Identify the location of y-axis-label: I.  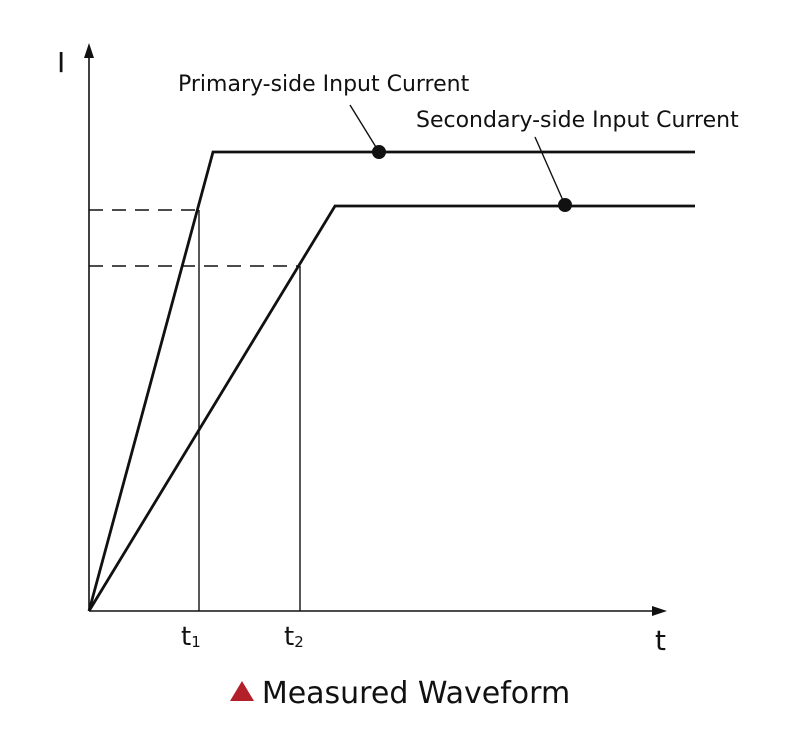
(61, 62).